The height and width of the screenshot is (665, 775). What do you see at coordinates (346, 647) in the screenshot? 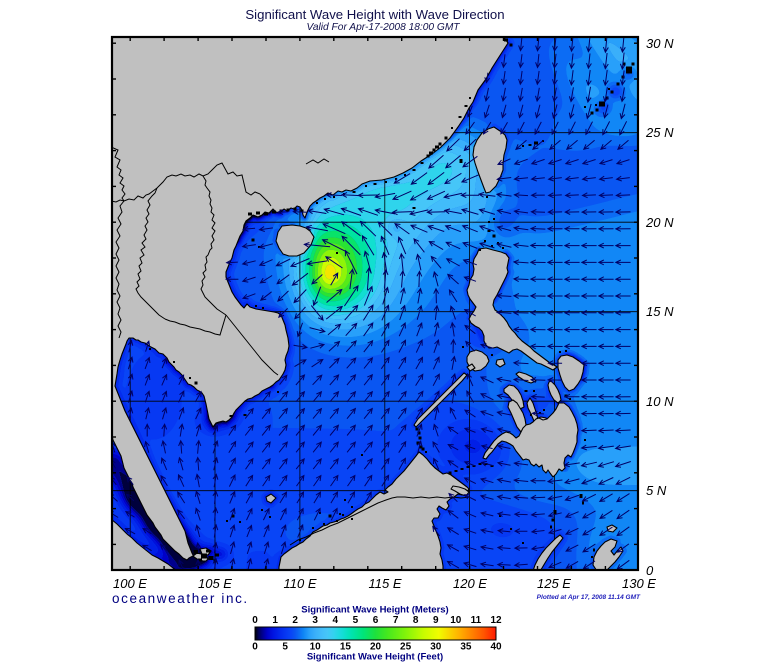
I see `svg-text: 15` at bounding box center [346, 647].